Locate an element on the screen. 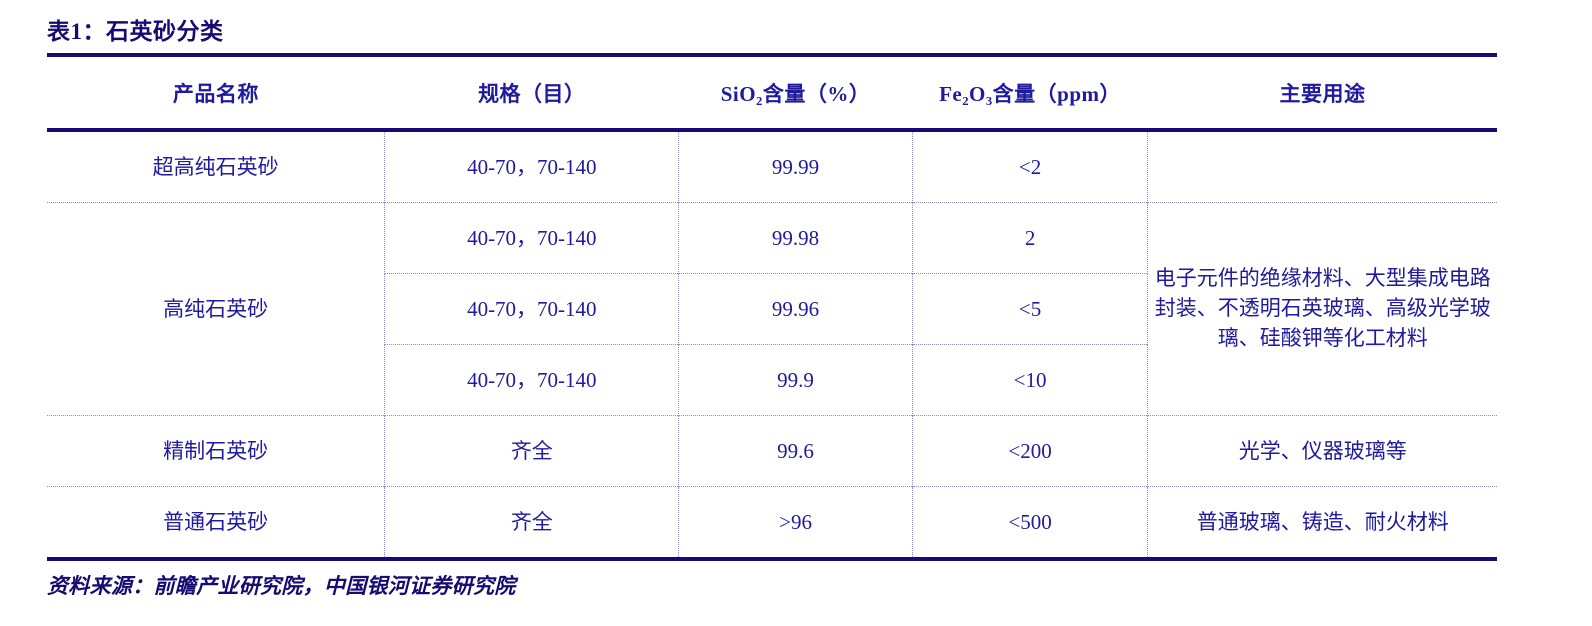 This screenshot has height=626, width=1592. cell-usage: 普通玻璃、铸造、耐火材料 is located at coordinates (1322, 521).